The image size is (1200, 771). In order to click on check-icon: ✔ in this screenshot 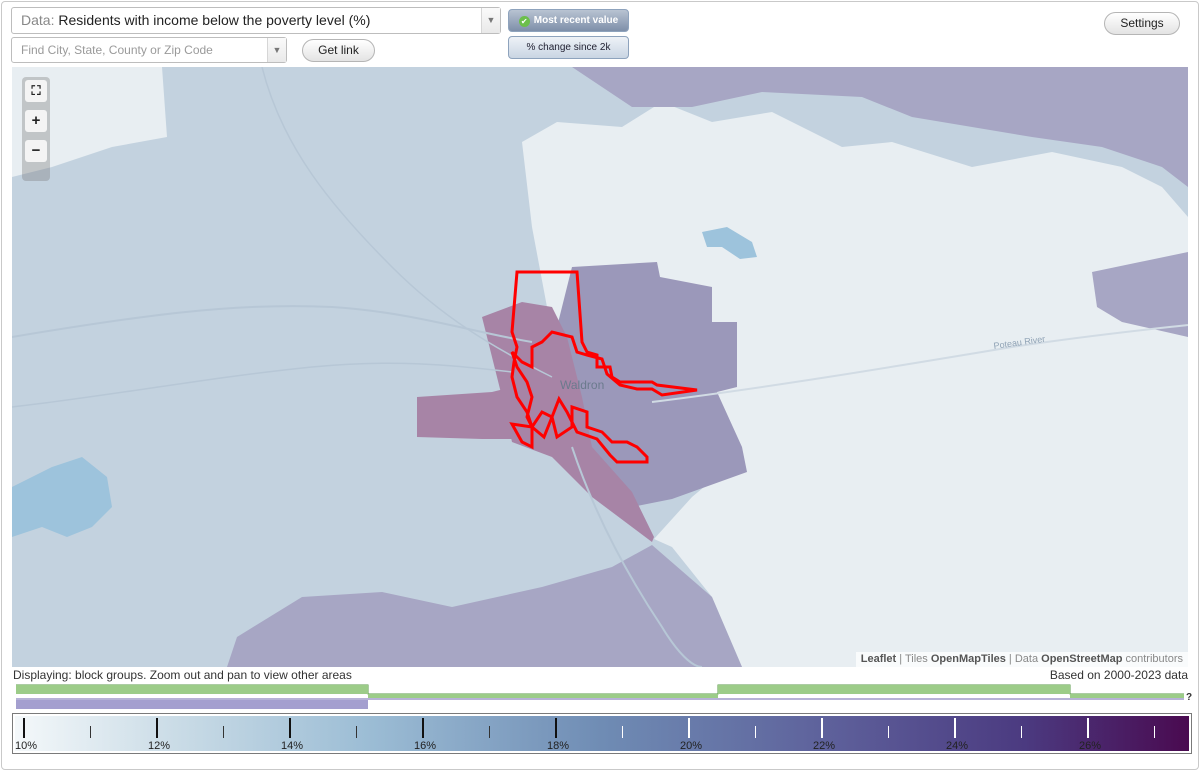, I will do `click(524, 21)`.